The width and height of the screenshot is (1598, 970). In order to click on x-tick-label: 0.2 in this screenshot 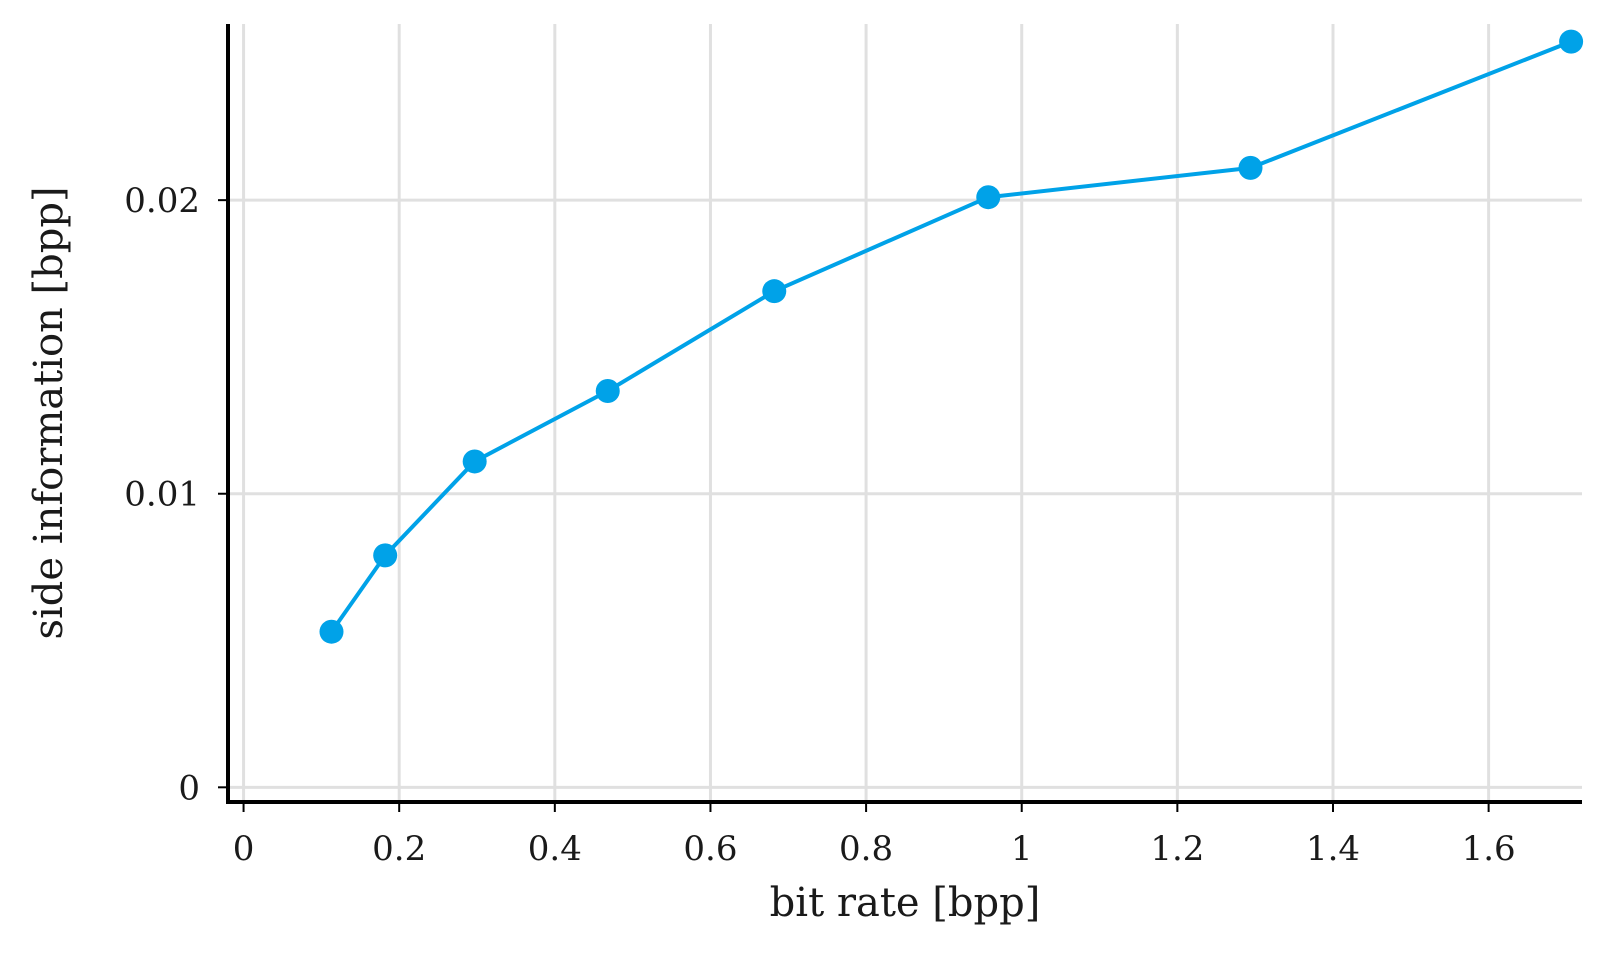, I will do `click(399, 849)`.